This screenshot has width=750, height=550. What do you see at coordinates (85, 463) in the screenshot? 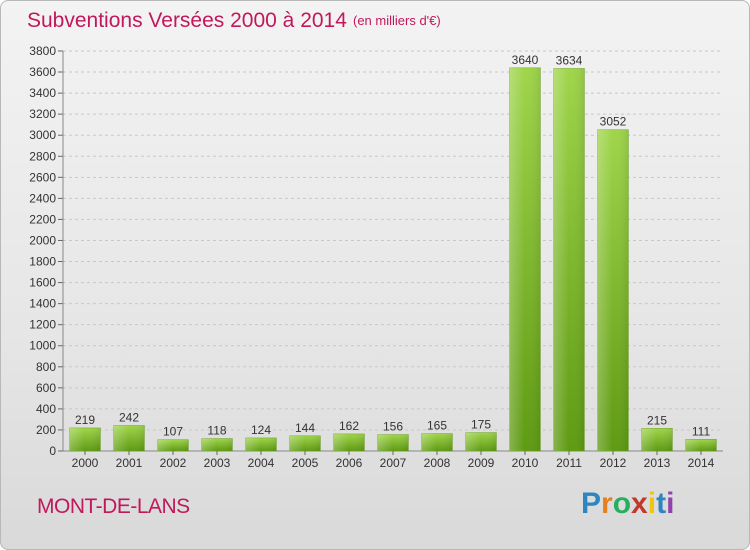
I see `x-tick-label: 2000` at bounding box center [85, 463].